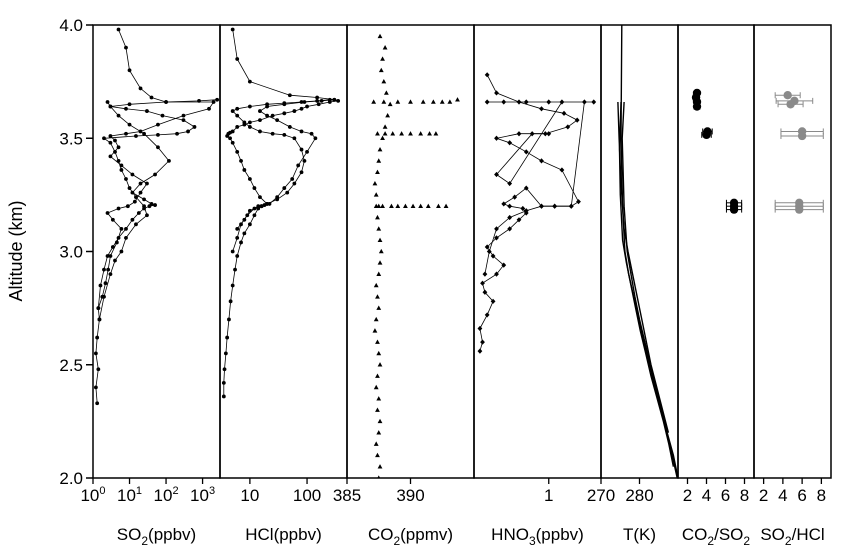 The image size is (851, 551). What do you see at coordinates (410, 495) in the screenshot?
I see `x-tick-label: 390` at bounding box center [410, 495].